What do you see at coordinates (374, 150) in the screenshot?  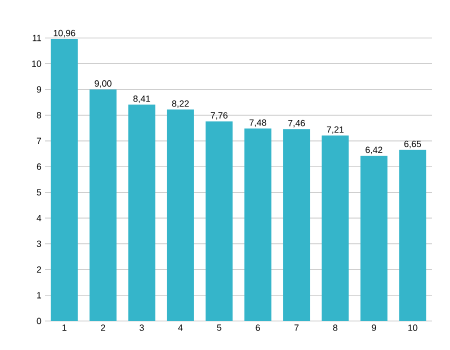 I see `data-label: 6,42` at bounding box center [374, 150].